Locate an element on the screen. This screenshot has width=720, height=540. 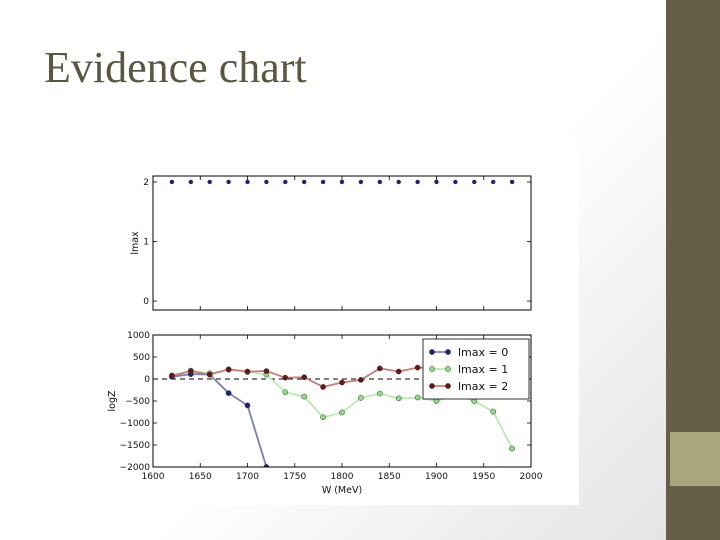
legend-entry-label: lmax = 2 is located at coordinates (483, 386).